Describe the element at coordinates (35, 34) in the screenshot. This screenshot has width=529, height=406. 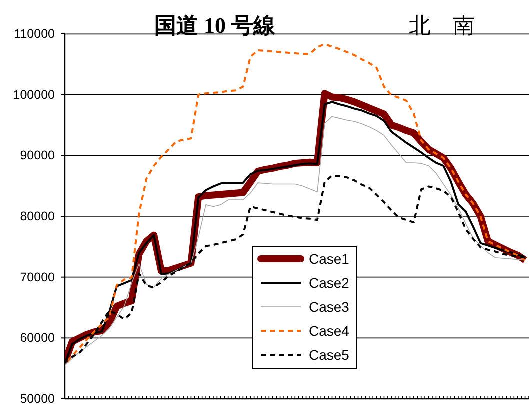
I see `y-tick-label: 110000` at that location.